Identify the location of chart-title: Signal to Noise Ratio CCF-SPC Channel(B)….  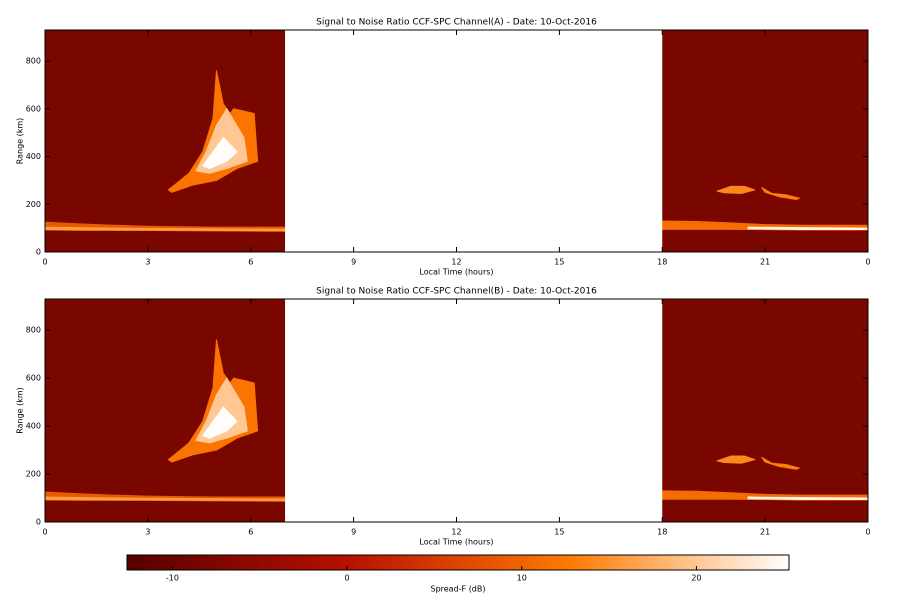
(456, 292).